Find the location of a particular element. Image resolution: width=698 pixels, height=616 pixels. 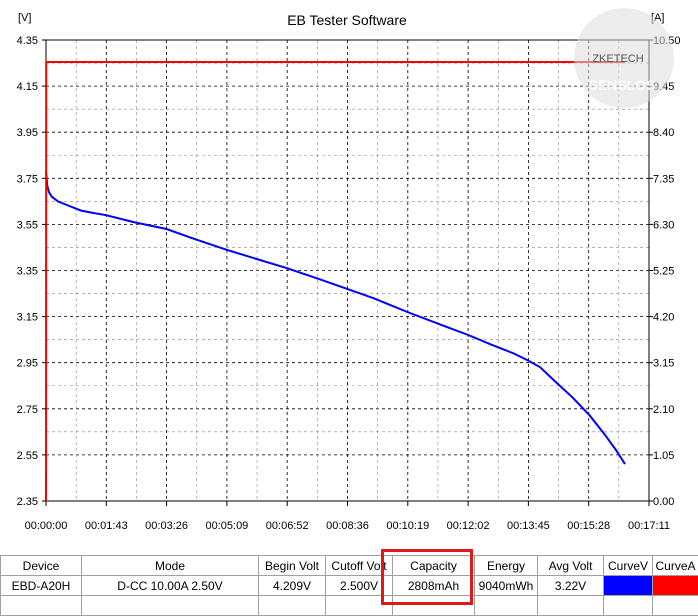

y-left-tick-label: 2.35 is located at coordinates (27, 502).